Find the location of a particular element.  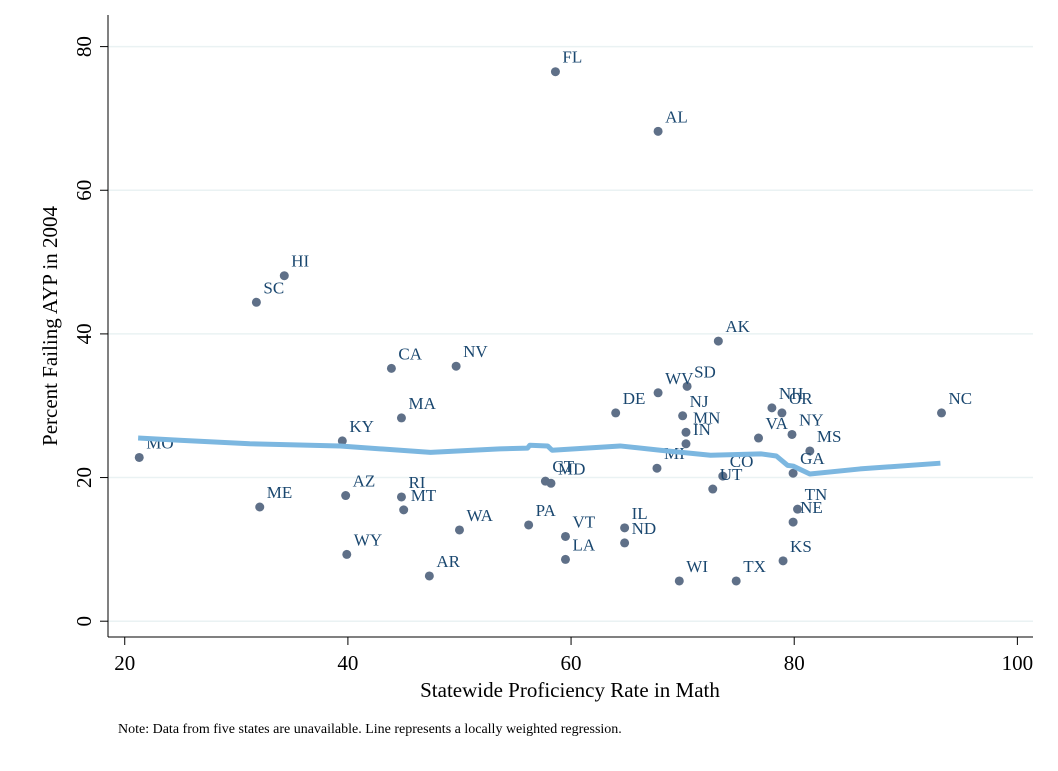

point-label: WI is located at coordinates (697, 566).